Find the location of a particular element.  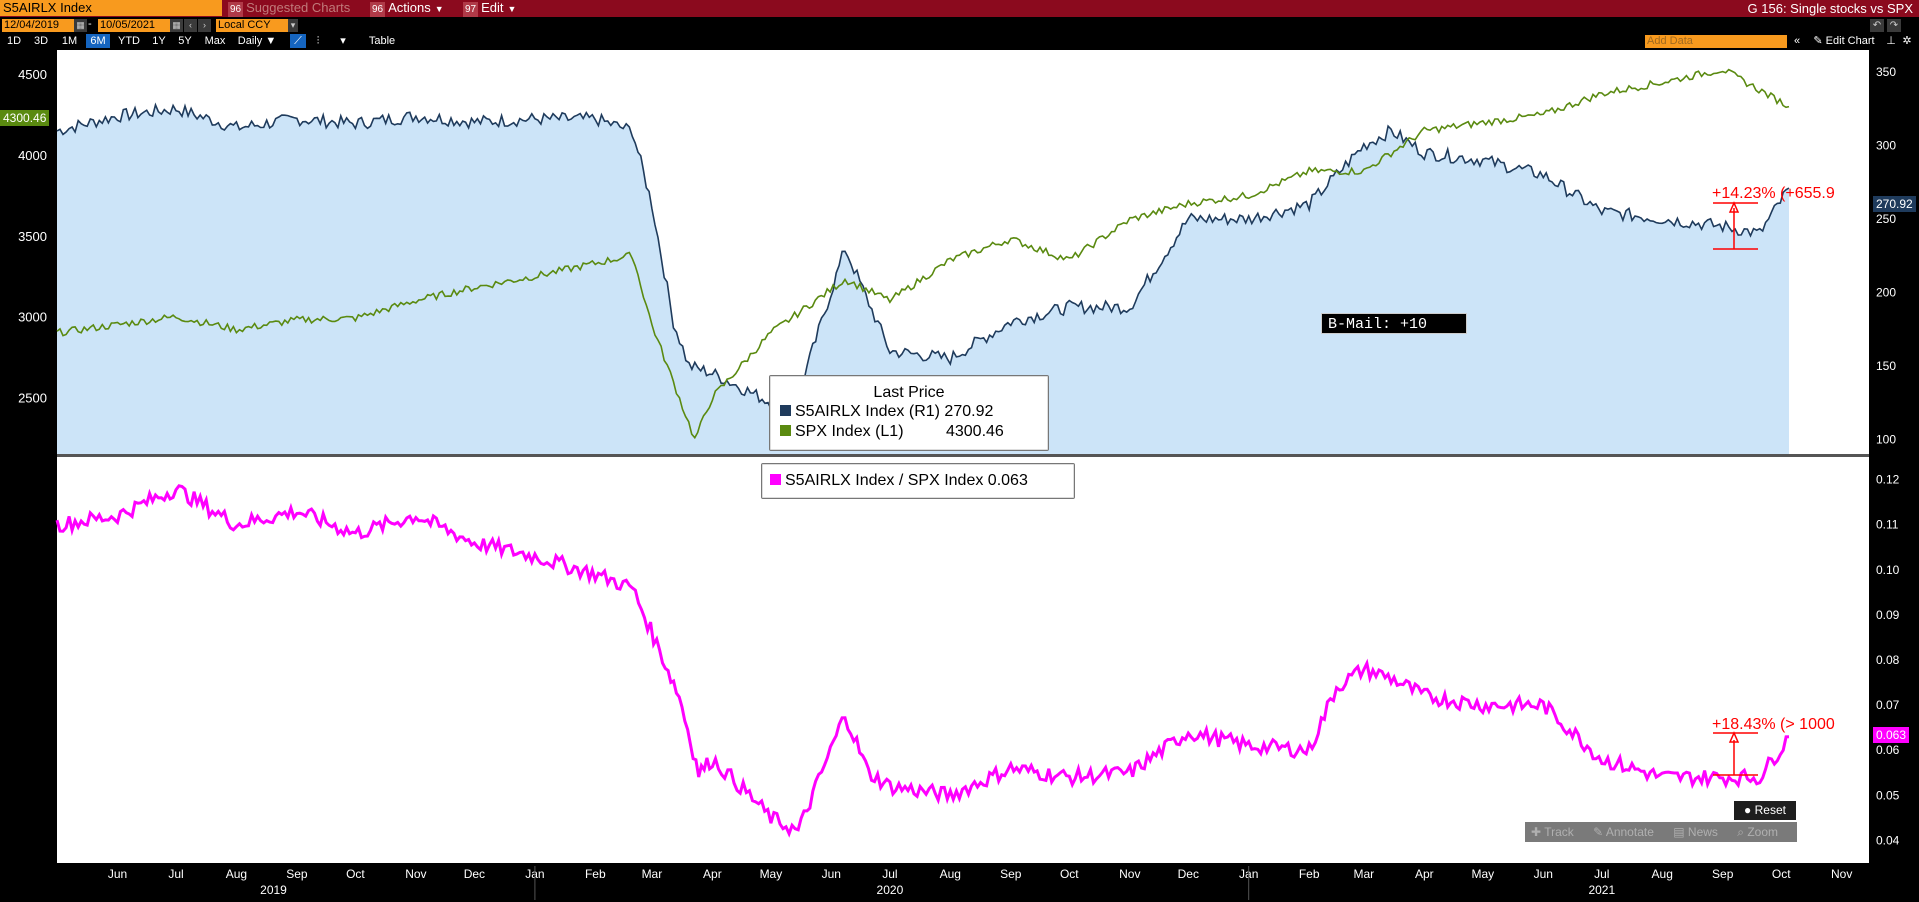

actions-number: 96 is located at coordinates (378, 10).